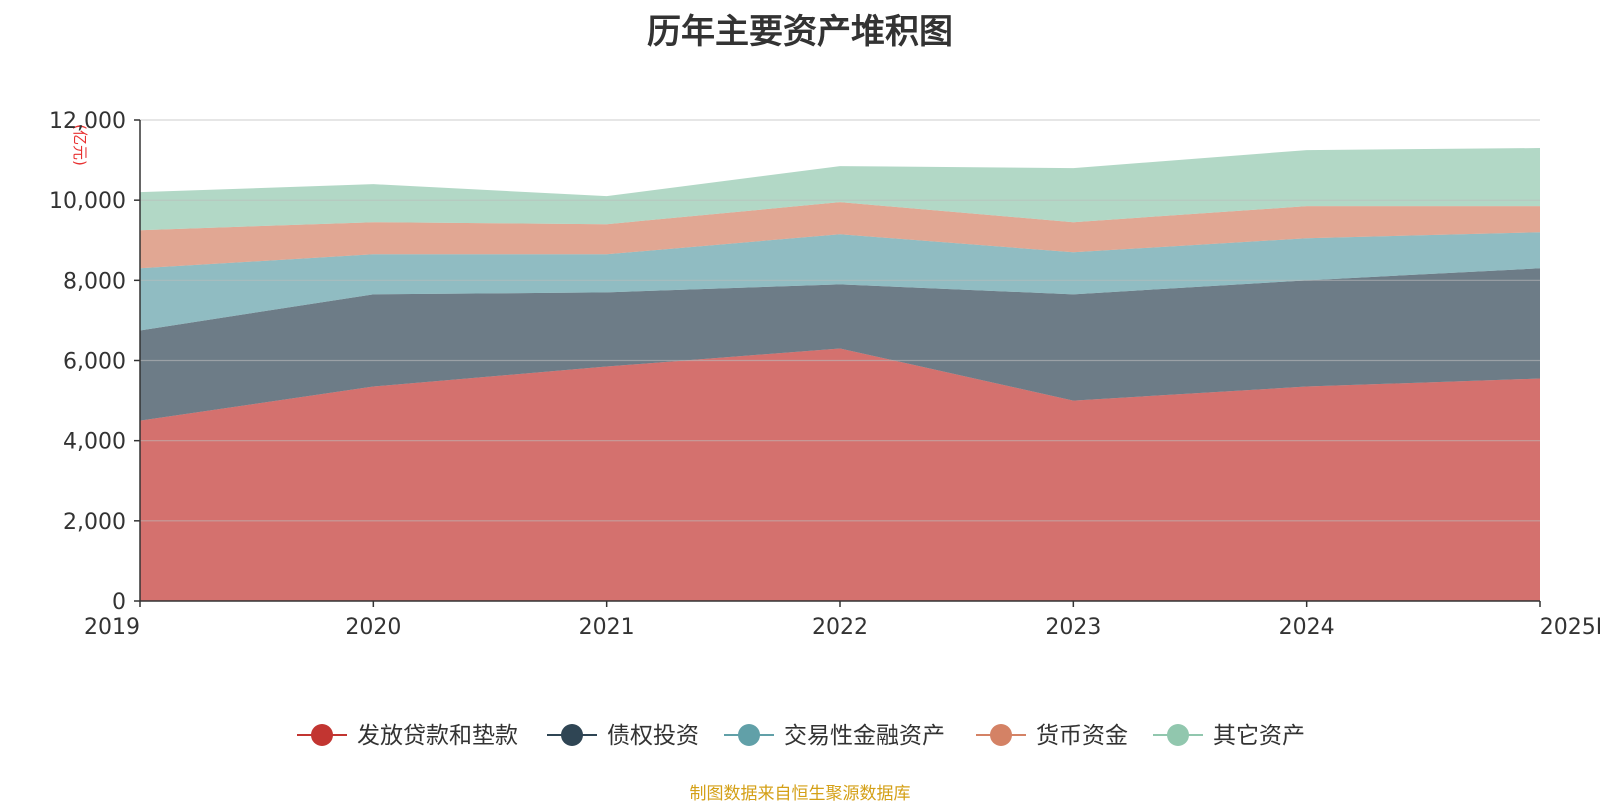 This screenshot has height=804, width=1600. Describe the element at coordinates (1073, 627) in the screenshot. I see `x-tick-label: 2023` at that location.